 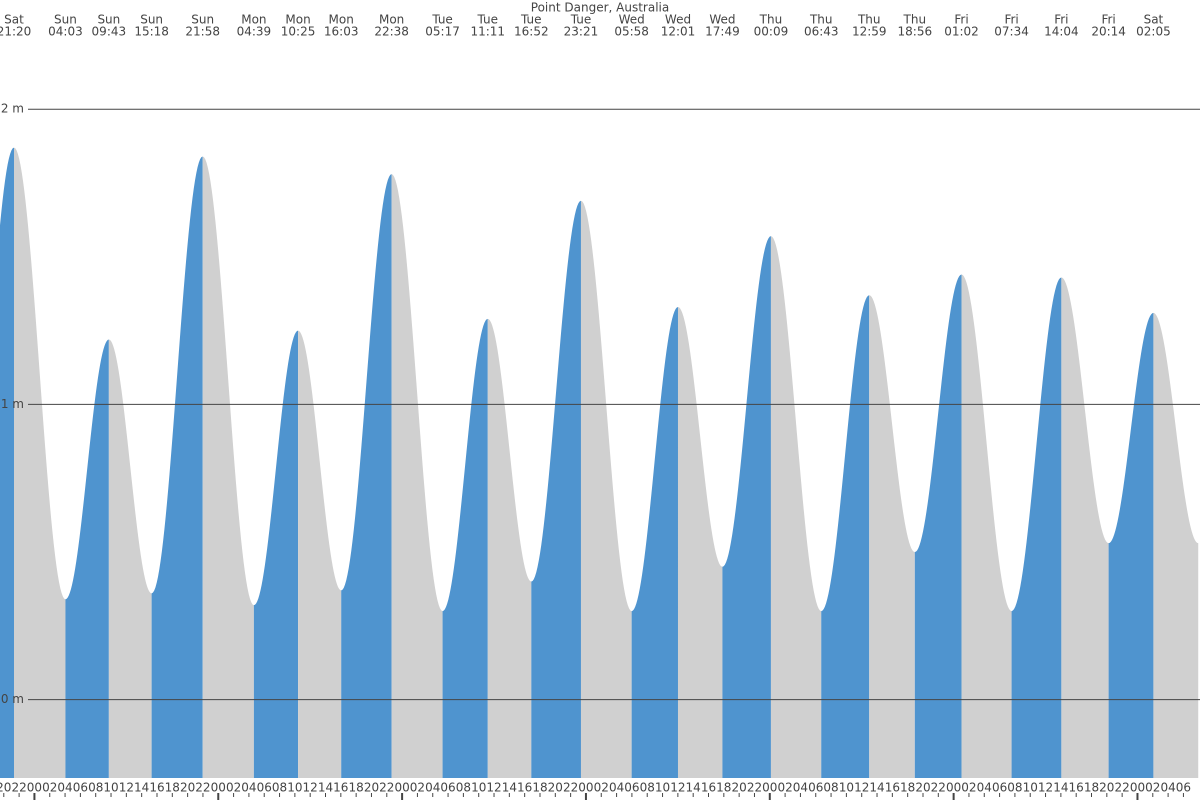 What do you see at coordinates (298, 32) in the screenshot?
I see `extreme-time: 10:25` at bounding box center [298, 32].